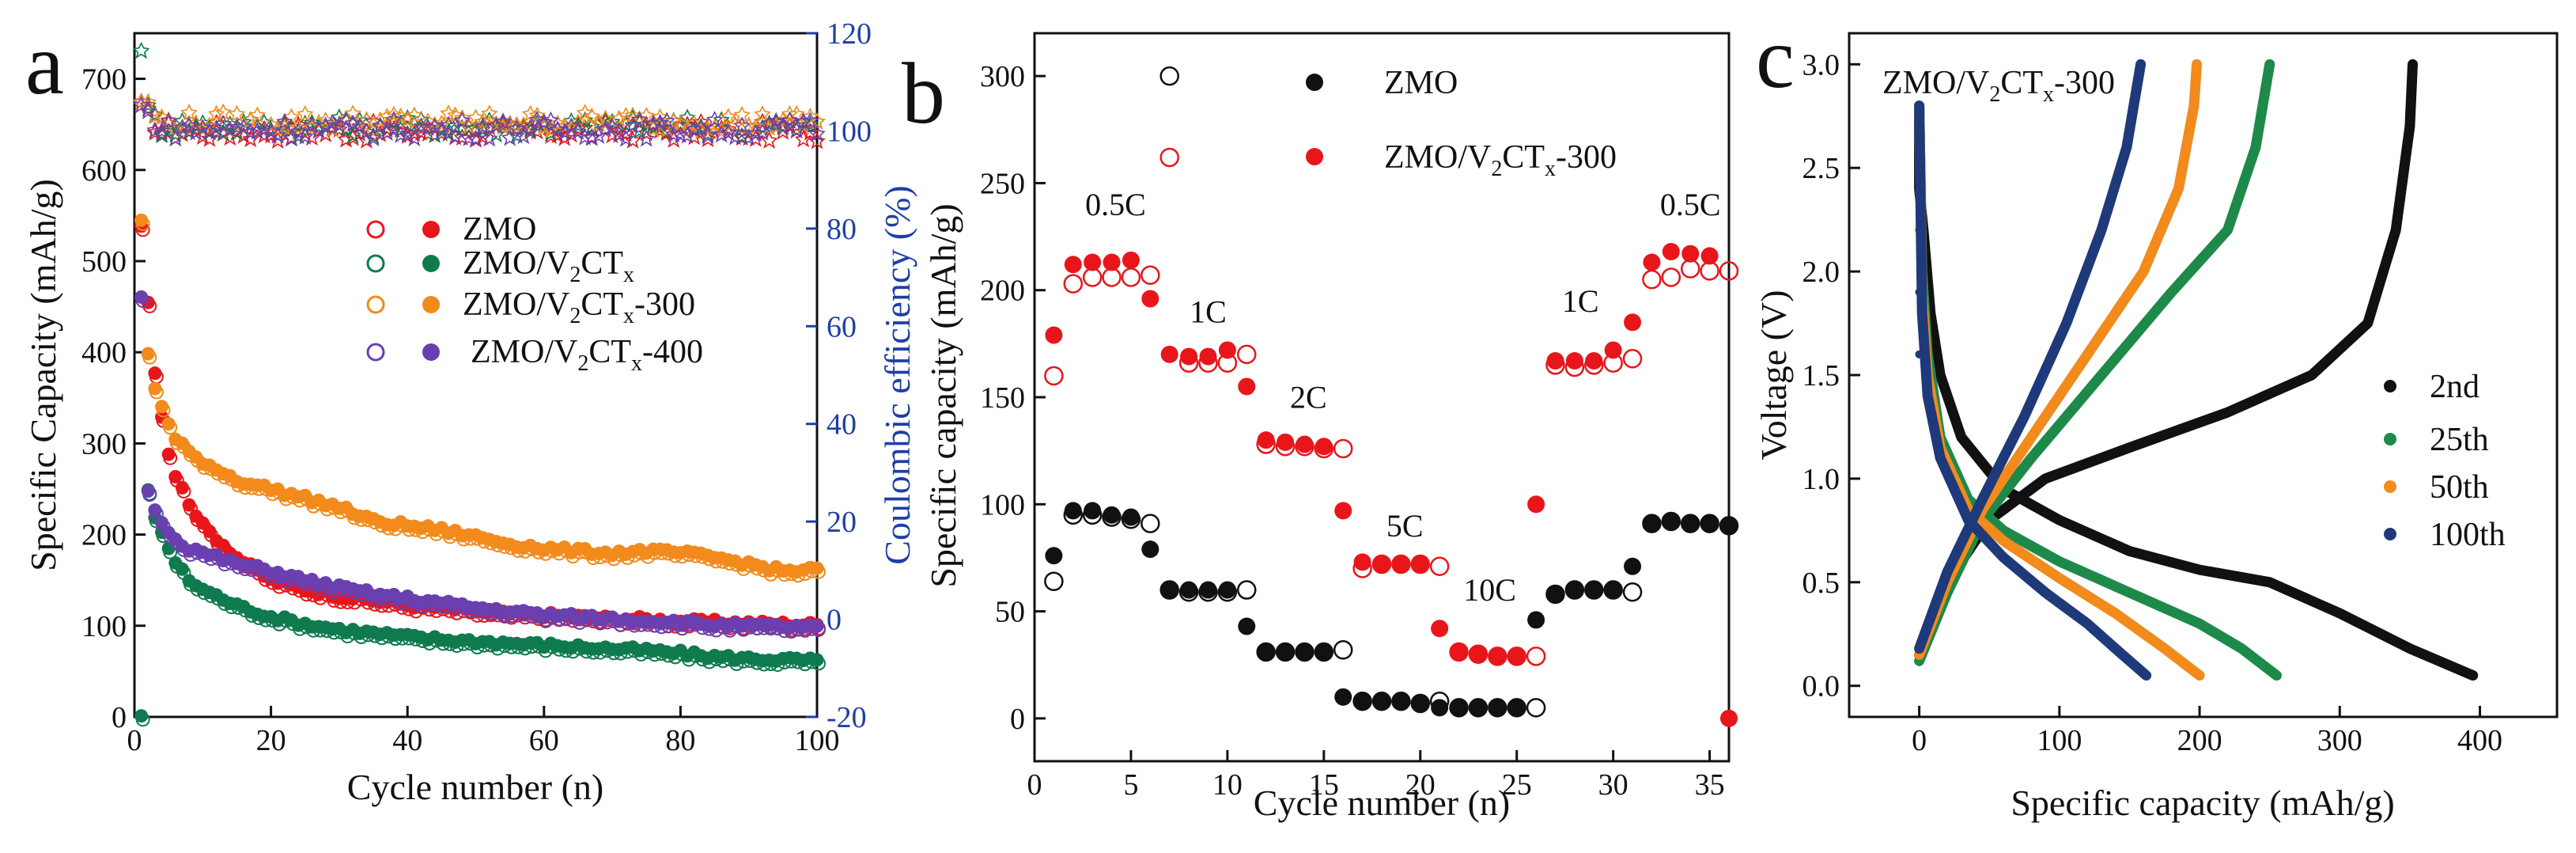  I want to click on legend-a-v400-label: ZMO/V2CTx-400, so click(587, 355).